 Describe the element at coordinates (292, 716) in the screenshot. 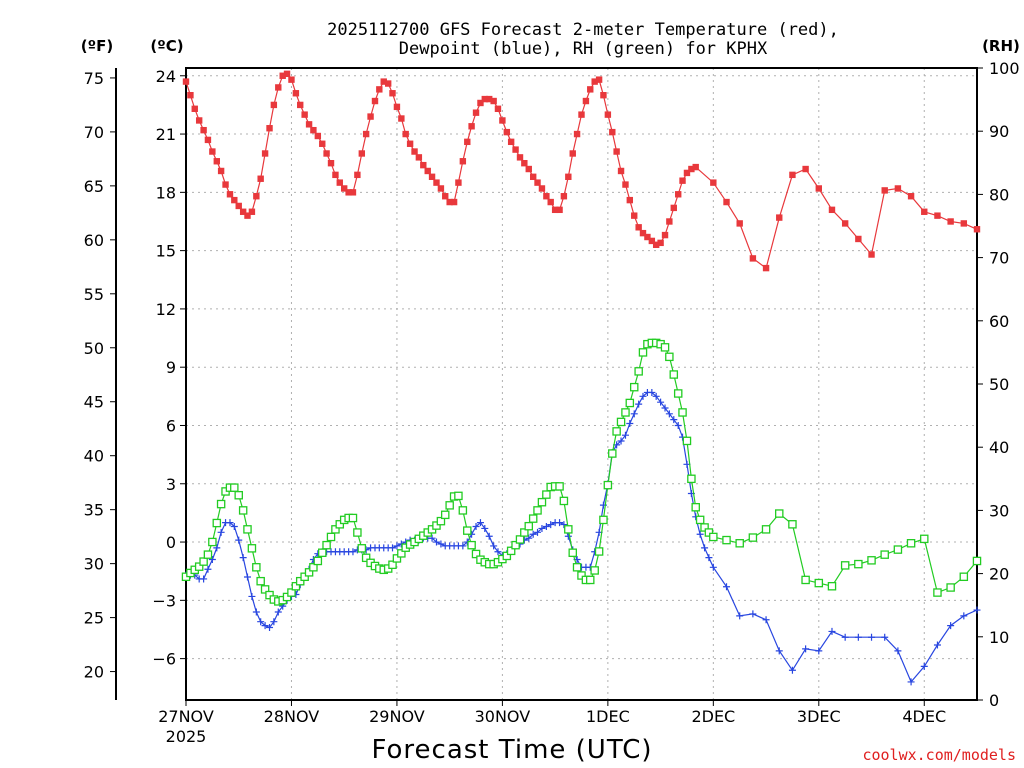

I see `x-tick-label: 28NOV` at that location.